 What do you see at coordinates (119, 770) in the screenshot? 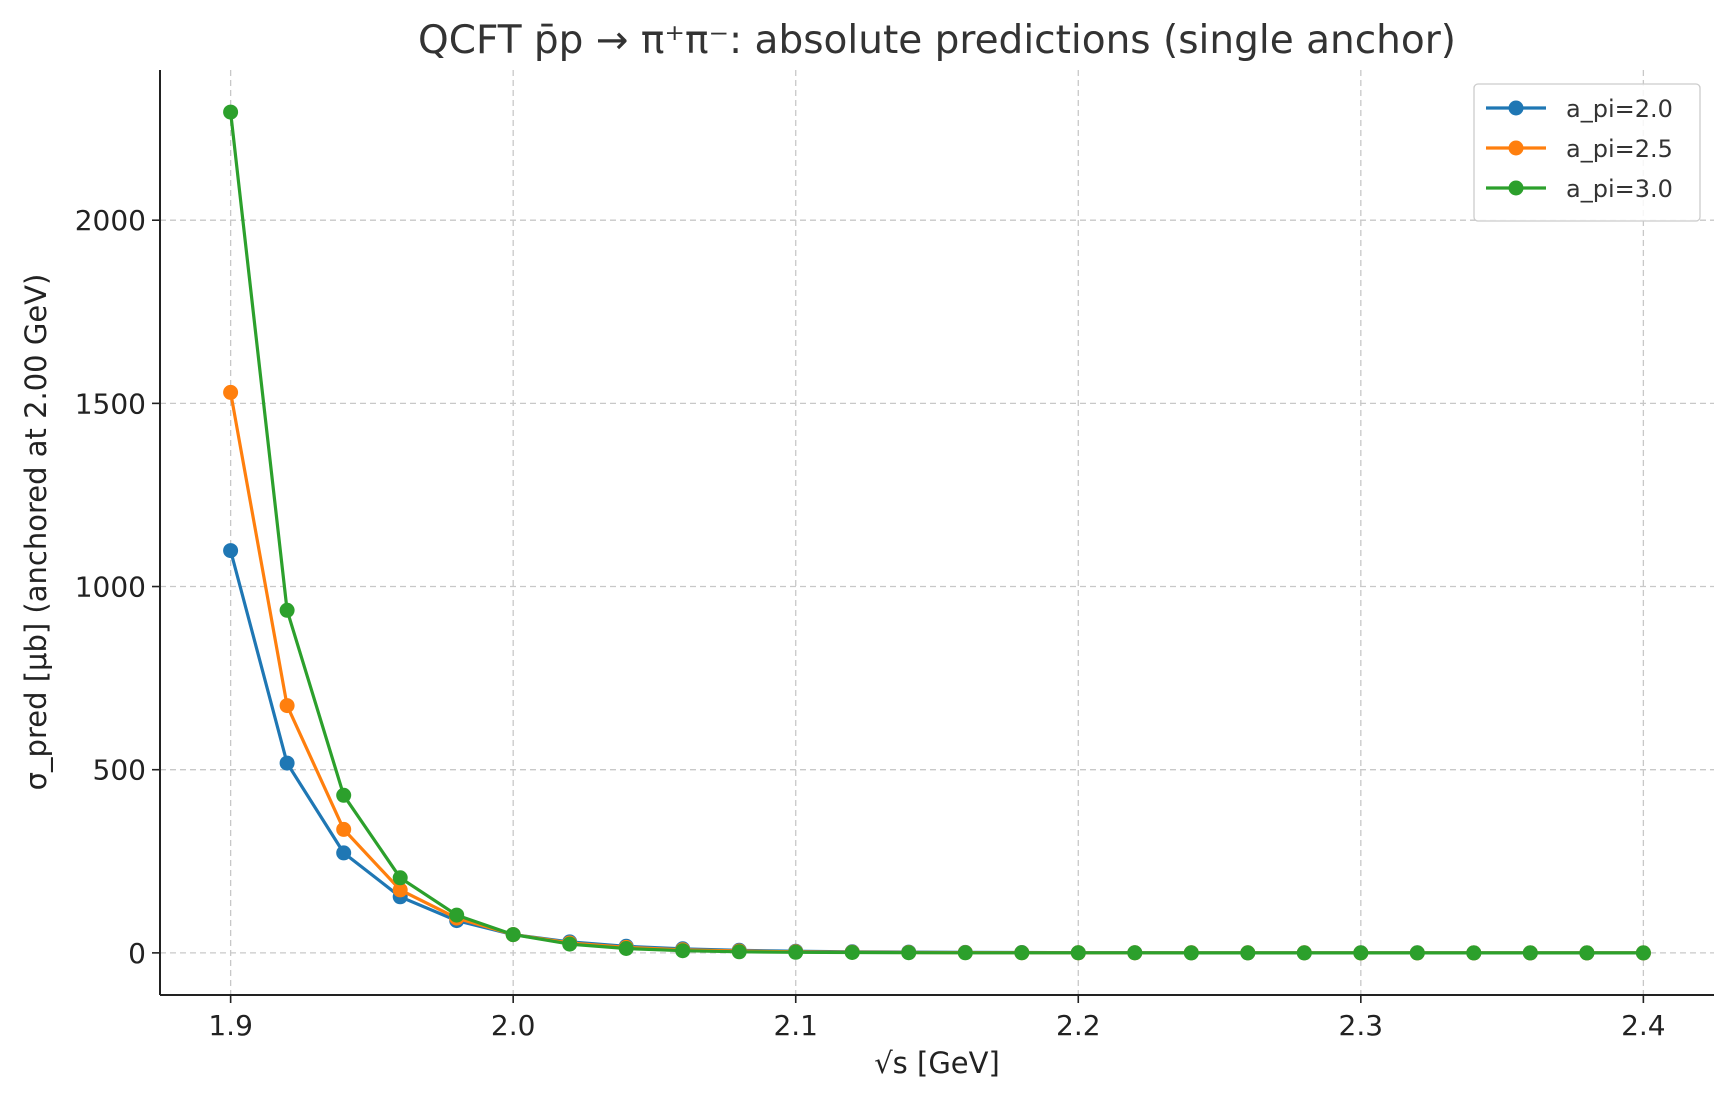
I see `y-tick-label: 500` at bounding box center [119, 770].